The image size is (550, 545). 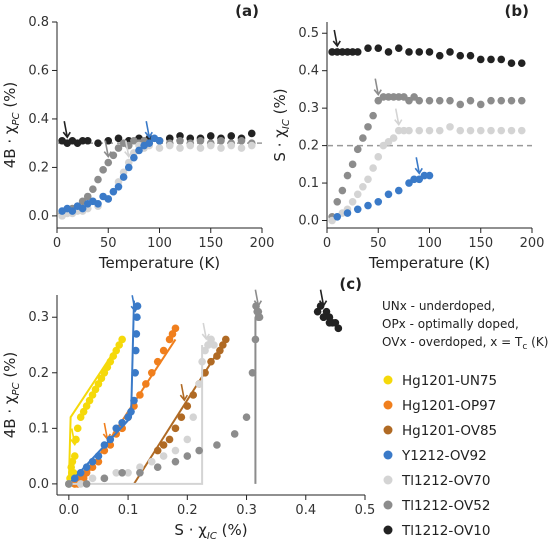 What do you see at coordinates (465, 343) in the screenshot?
I see `note-line-3: OVx - overdoped, x = Tc (K)` at bounding box center [465, 343].